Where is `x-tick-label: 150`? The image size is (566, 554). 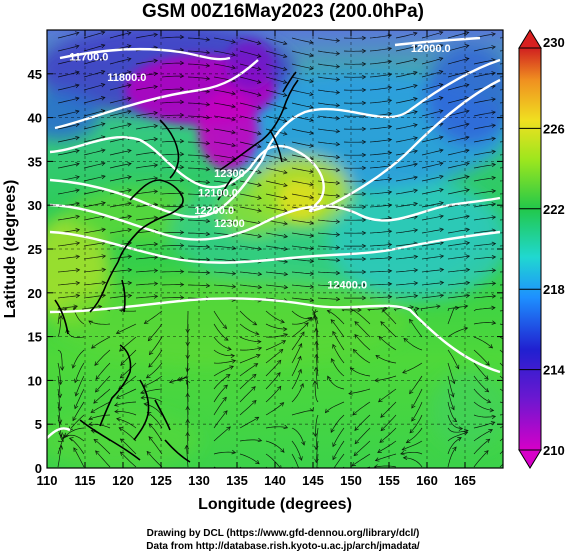 x-tick-label: 150 is located at coordinates (351, 480).